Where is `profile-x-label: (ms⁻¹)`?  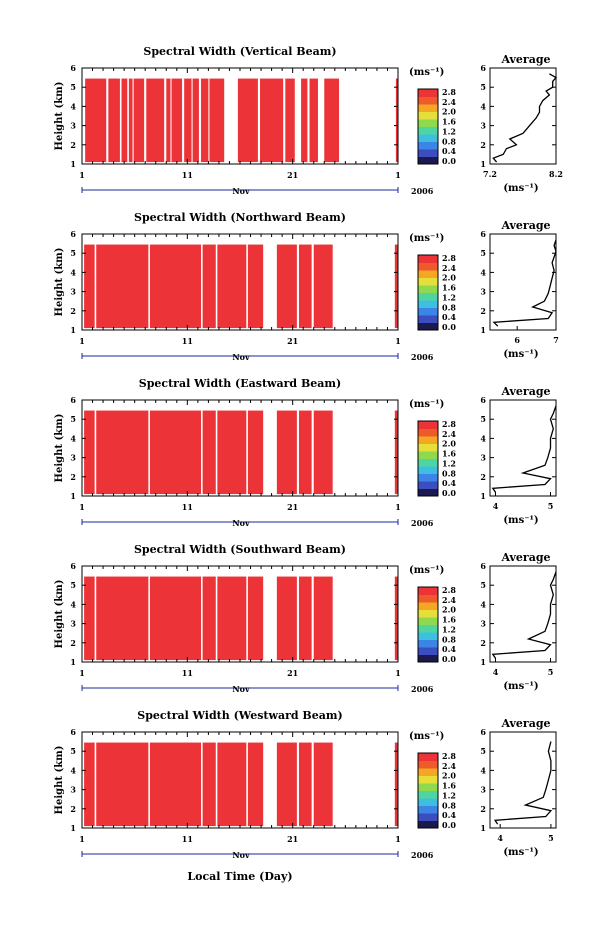 profile-x-label: (ms⁻¹) is located at coordinates (520, 188).